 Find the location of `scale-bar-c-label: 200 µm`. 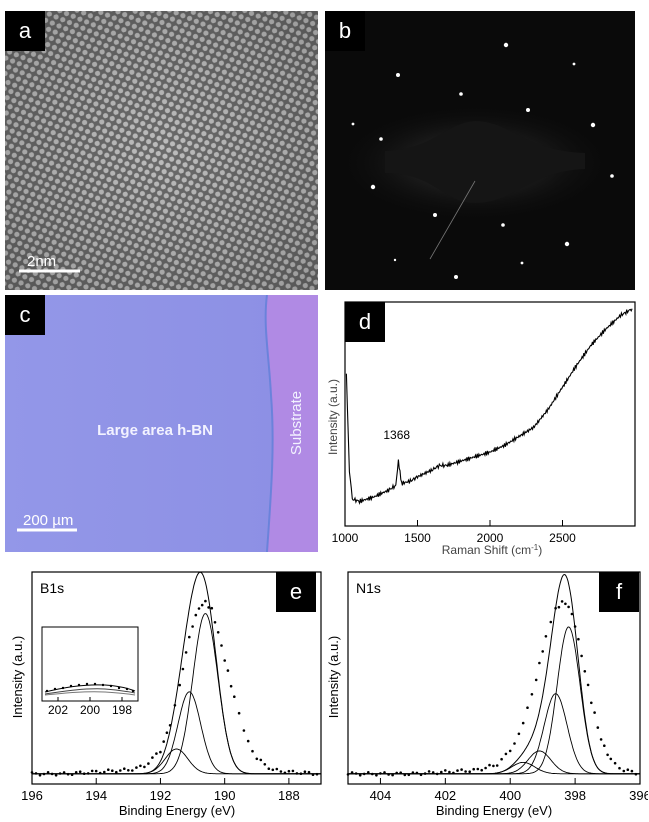

scale-bar-c-label: 200 µm is located at coordinates (48, 520).